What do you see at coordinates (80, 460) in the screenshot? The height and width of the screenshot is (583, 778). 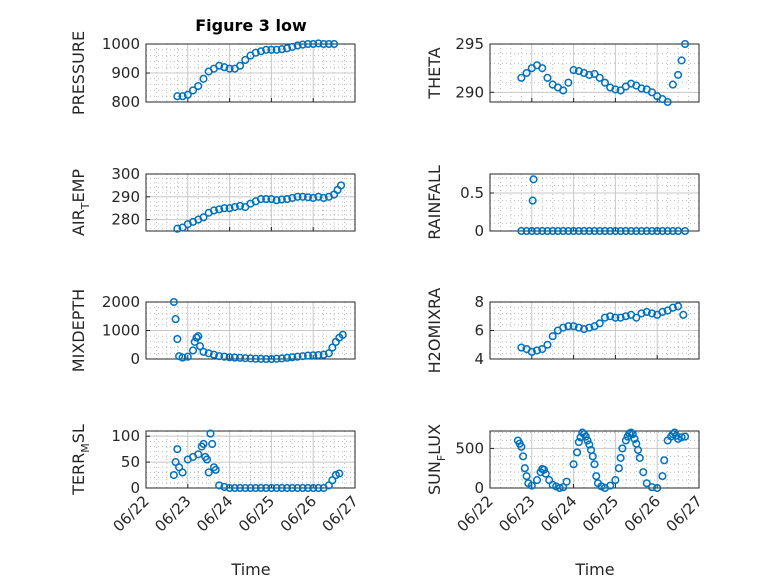 I see `y-axis-label: TERRMSL` at bounding box center [80, 460].